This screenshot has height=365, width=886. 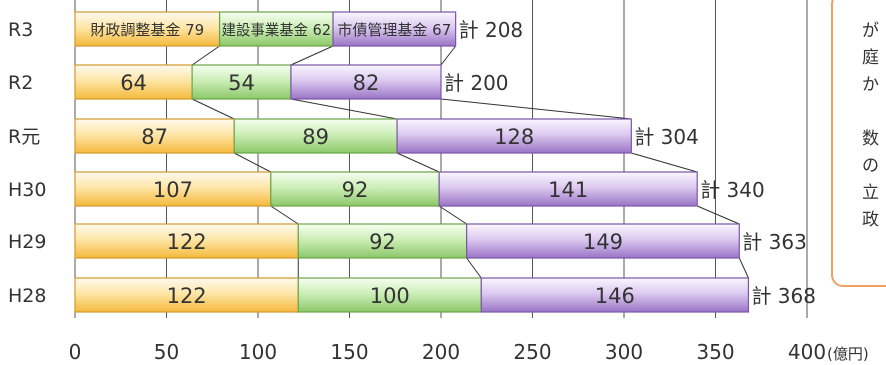 I want to click on category-label: R元, so click(x=24, y=137).